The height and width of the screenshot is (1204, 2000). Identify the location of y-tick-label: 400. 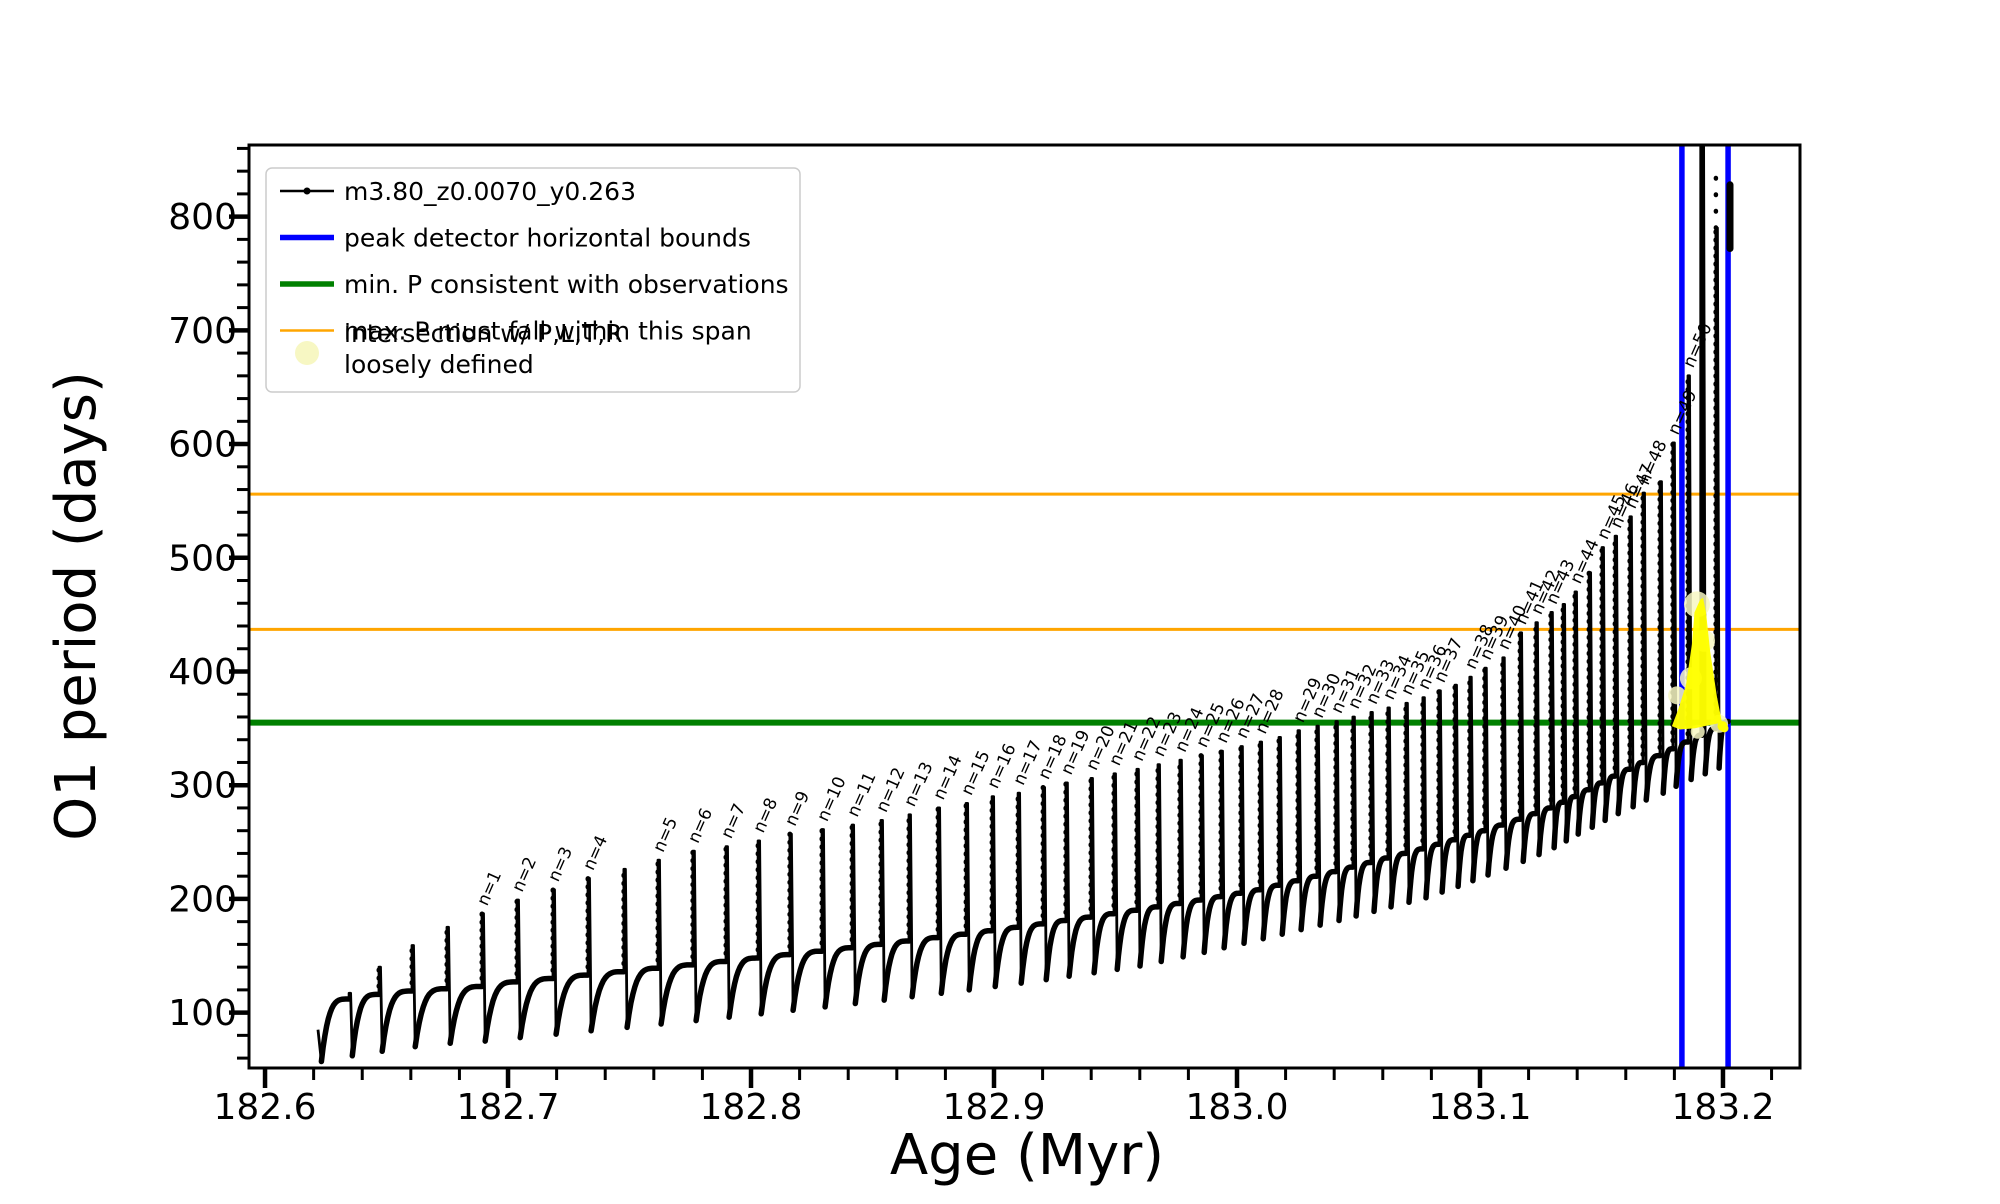
(202, 672).